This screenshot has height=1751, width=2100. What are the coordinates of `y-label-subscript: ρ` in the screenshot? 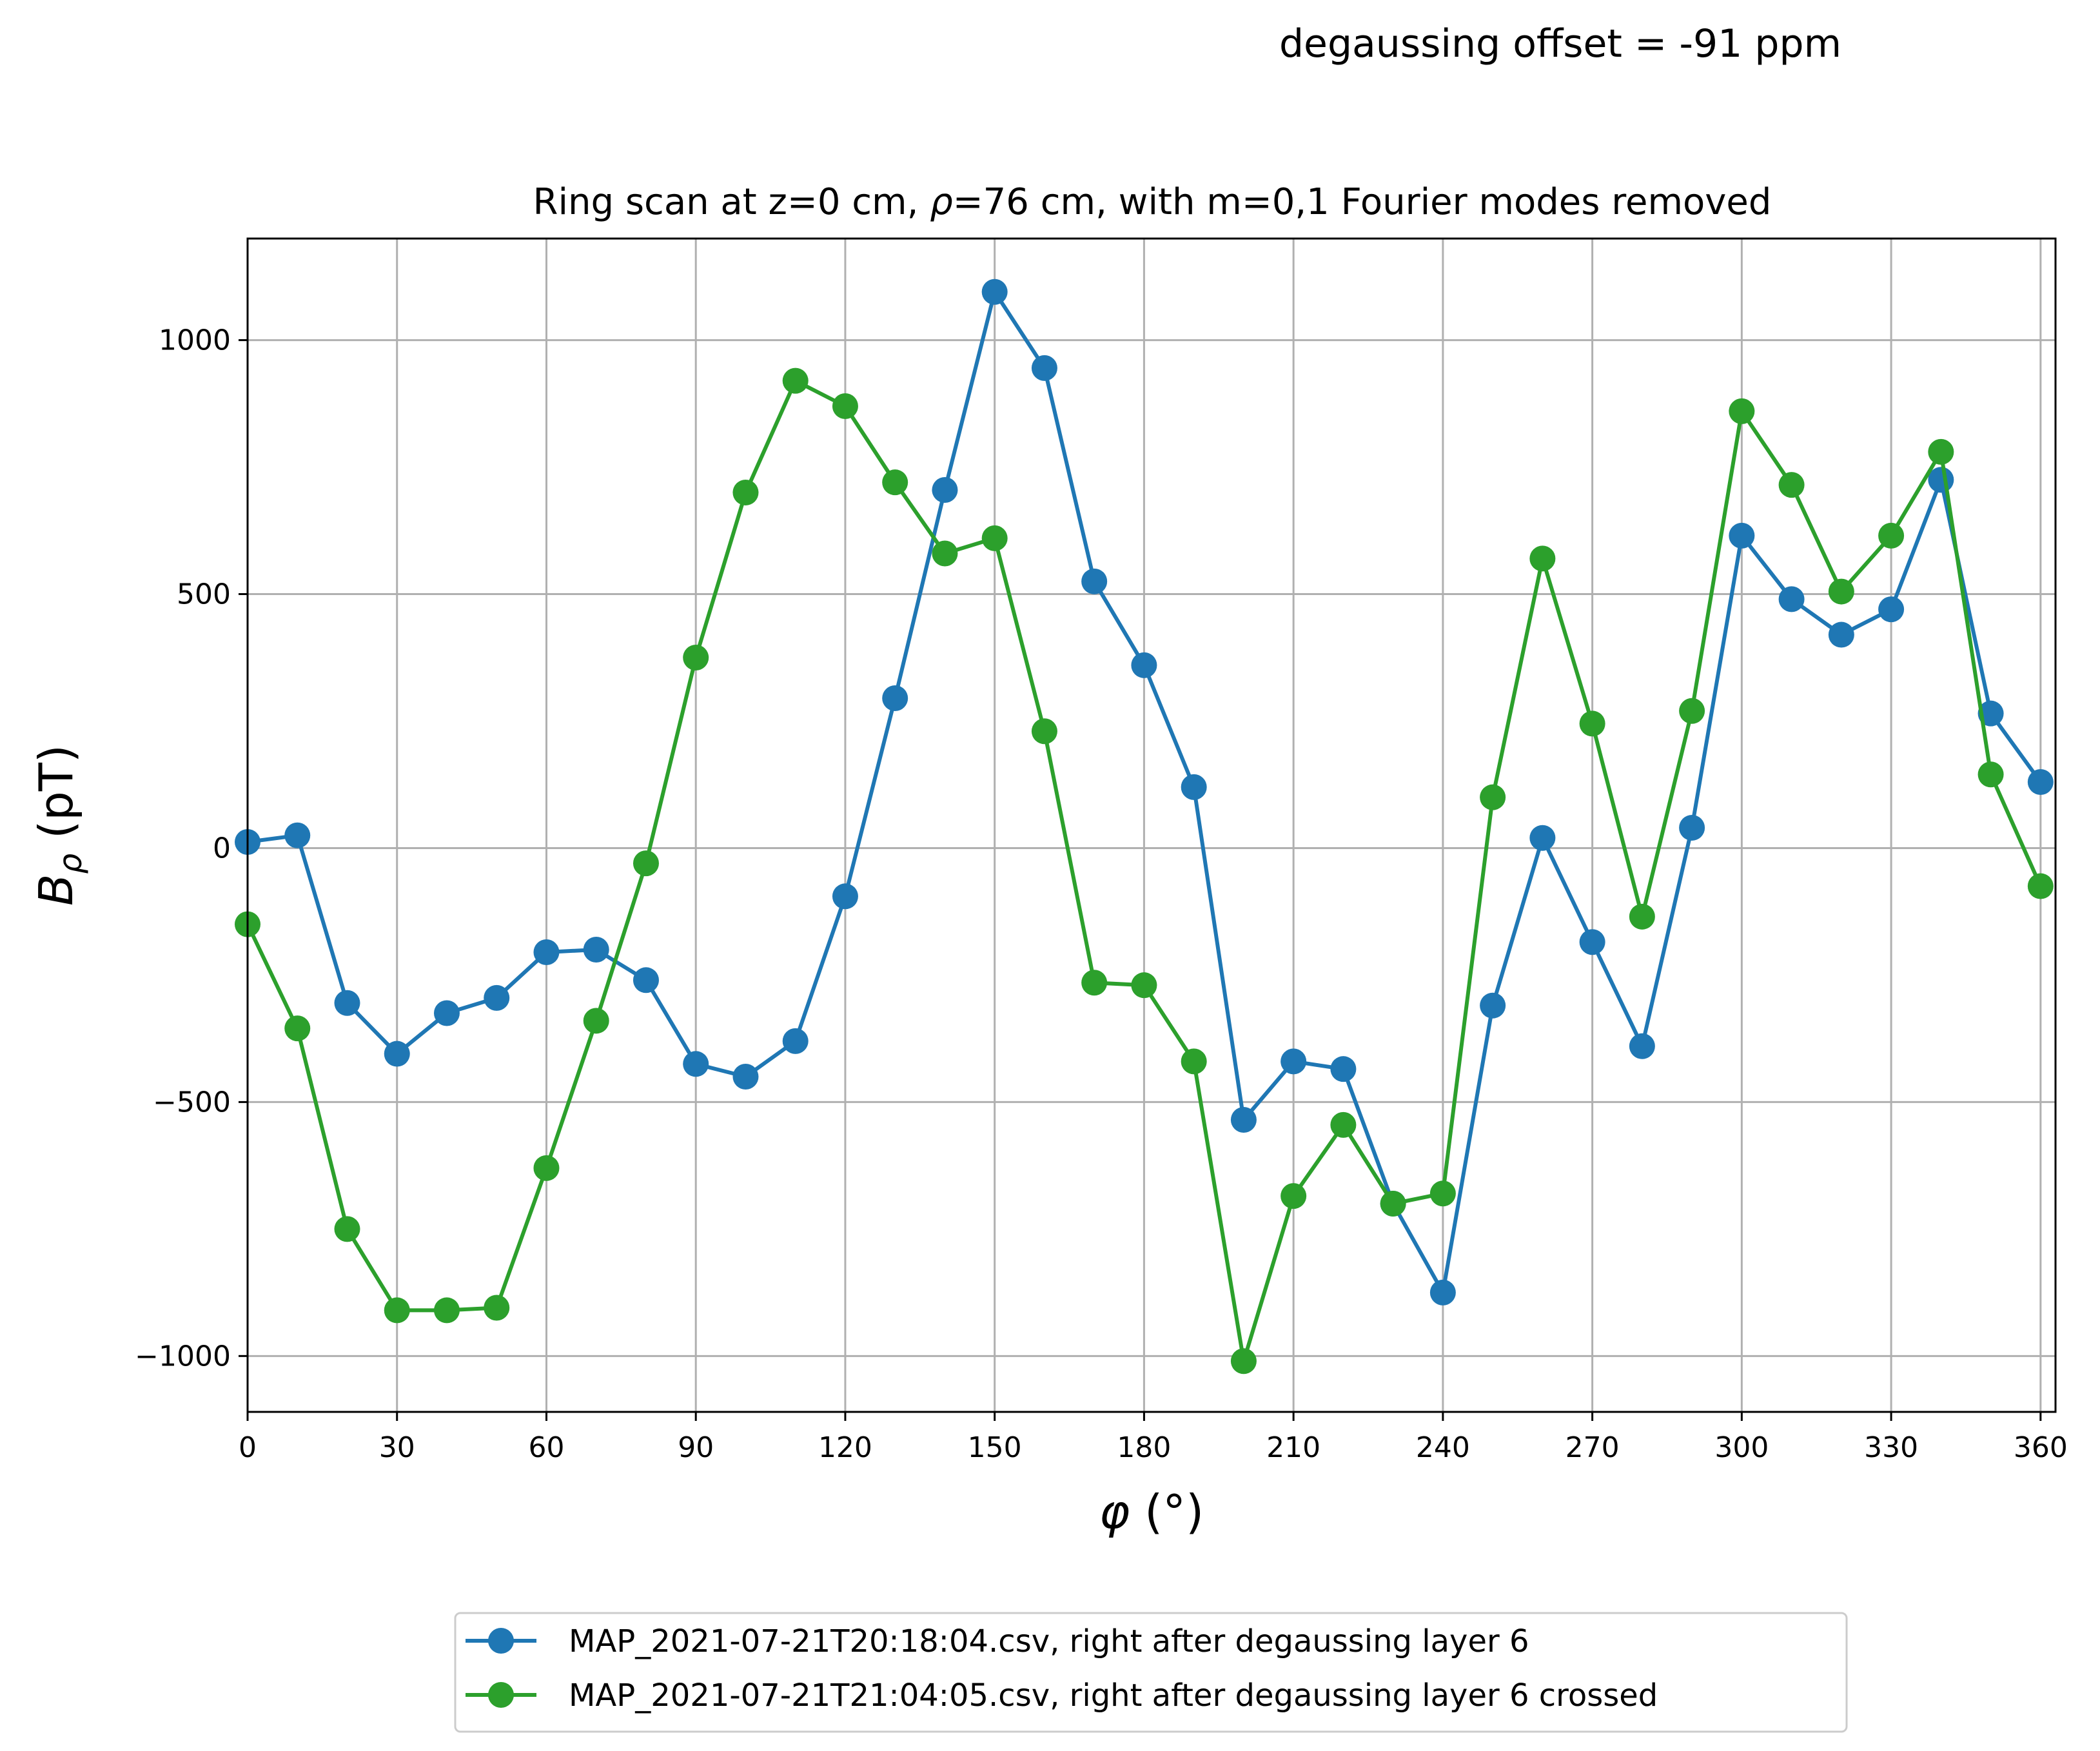 It's located at (70, 864).